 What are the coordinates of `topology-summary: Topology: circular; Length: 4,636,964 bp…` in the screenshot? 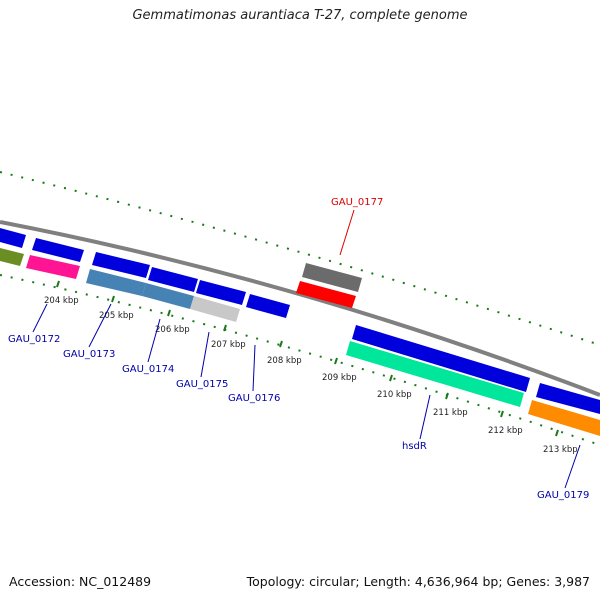 It's located at (418, 581).